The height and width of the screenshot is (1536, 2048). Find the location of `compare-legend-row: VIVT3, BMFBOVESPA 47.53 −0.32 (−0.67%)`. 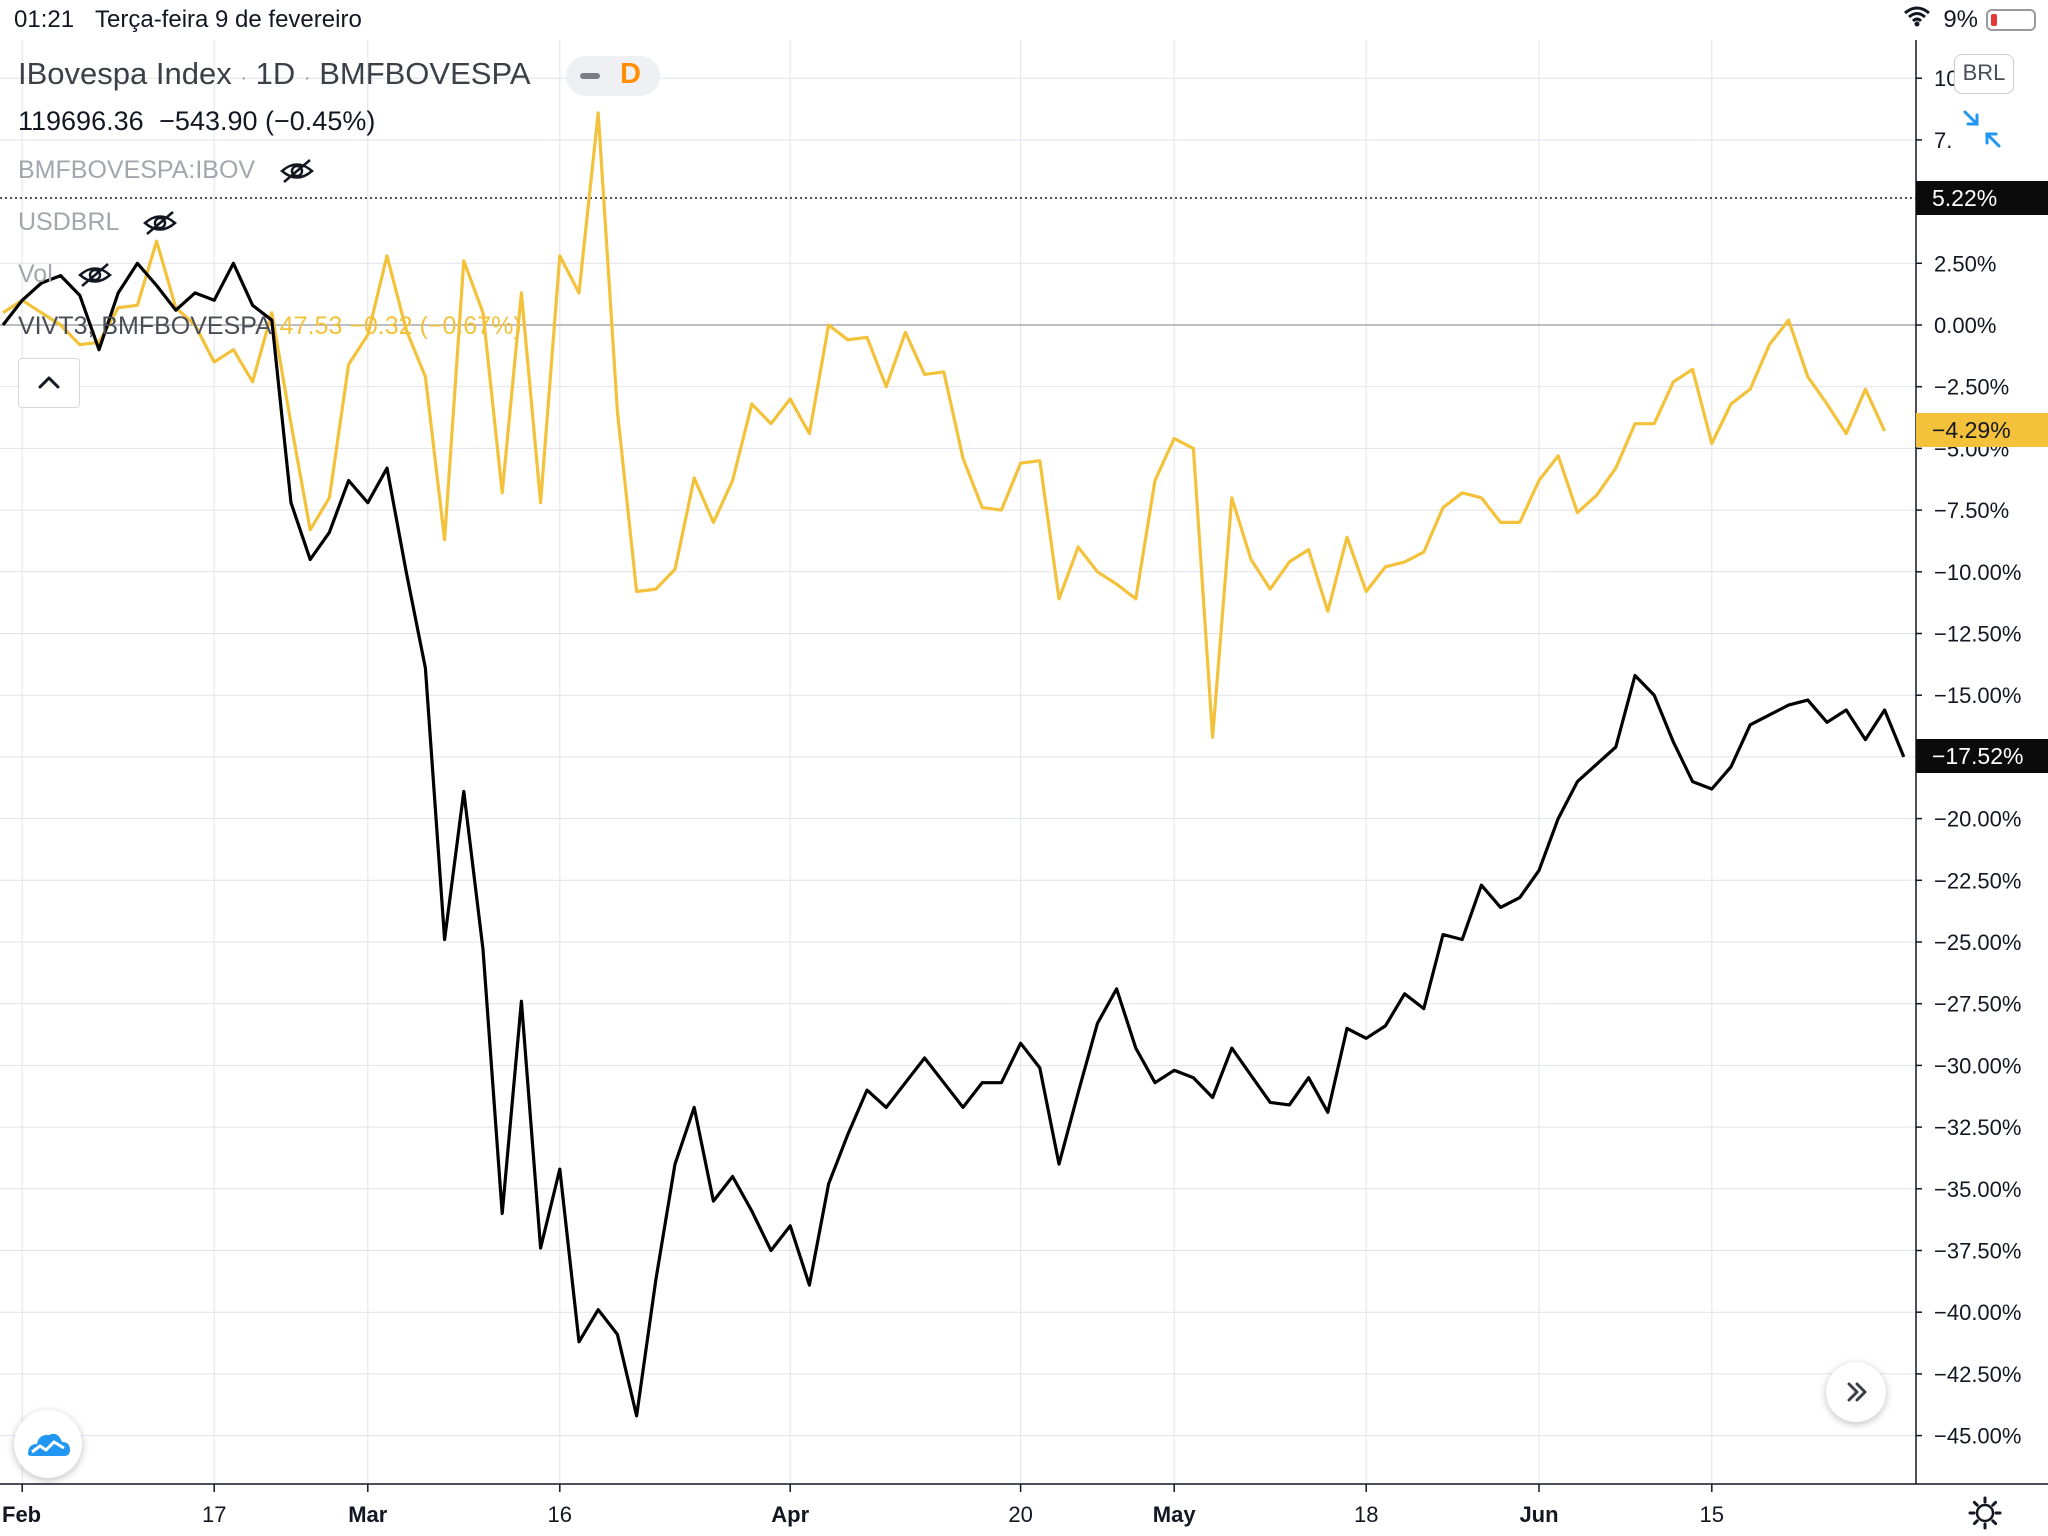

compare-legend-row: VIVT3, BMFBOVESPA 47.53 −0.32 (−0.67%) is located at coordinates (270, 326).